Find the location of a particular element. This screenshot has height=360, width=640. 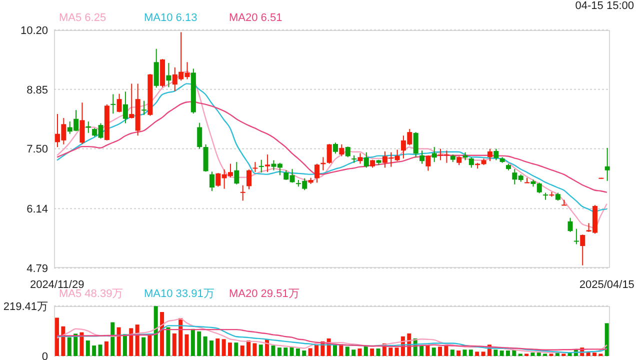

y-tick-label: 4.79 is located at coordinates (37, 268).